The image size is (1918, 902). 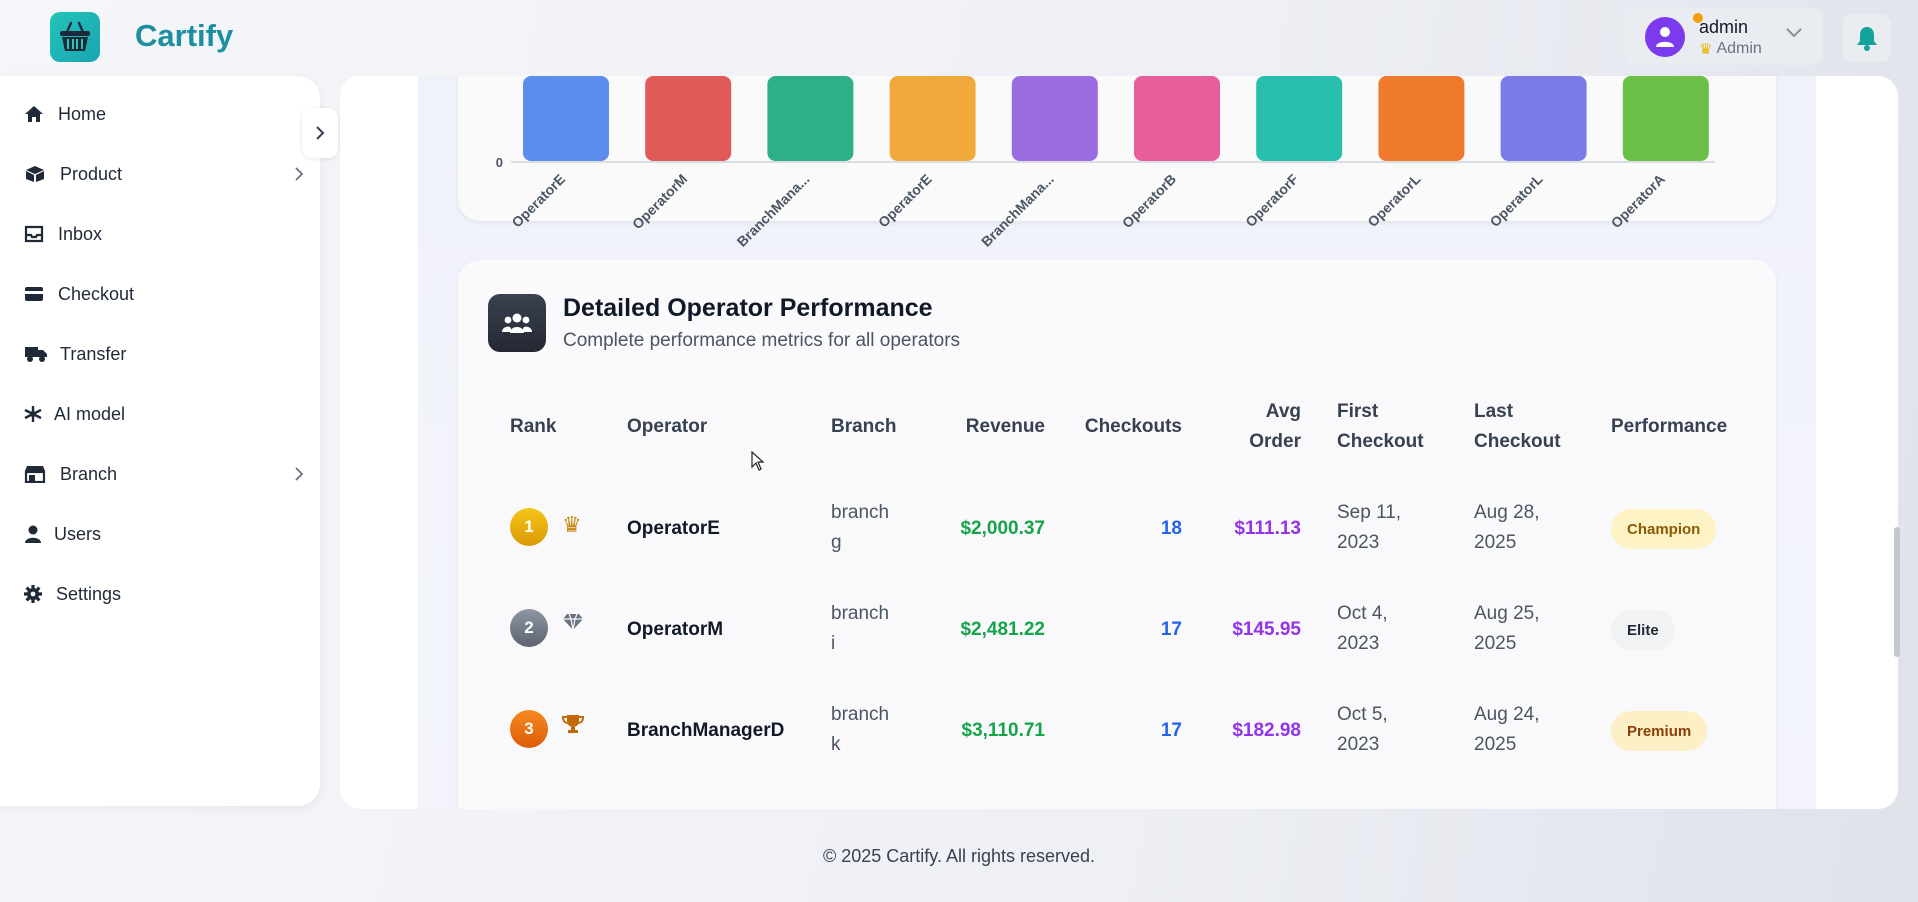 I want to click on y-tick-label: 0, so click(x=499, y=162).